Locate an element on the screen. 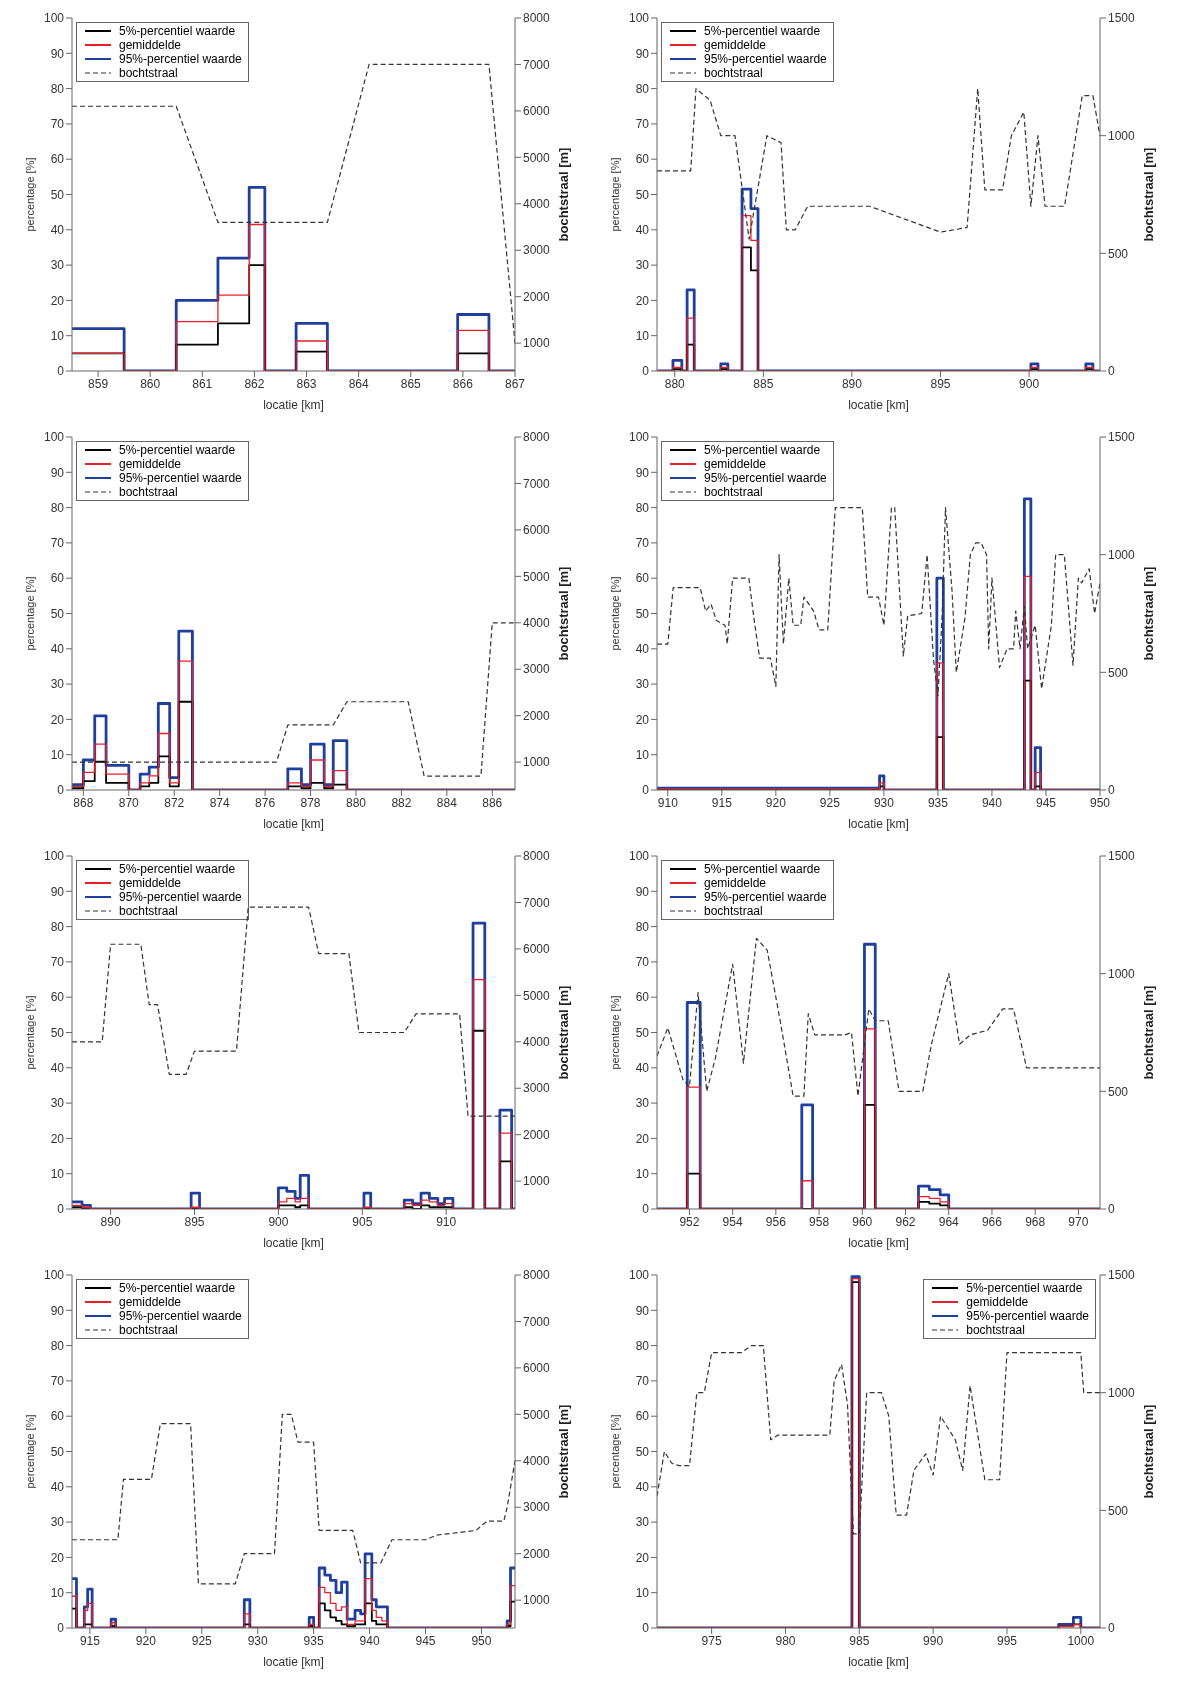  x-tick-label: 905 is located at coordinates (362, 1221).